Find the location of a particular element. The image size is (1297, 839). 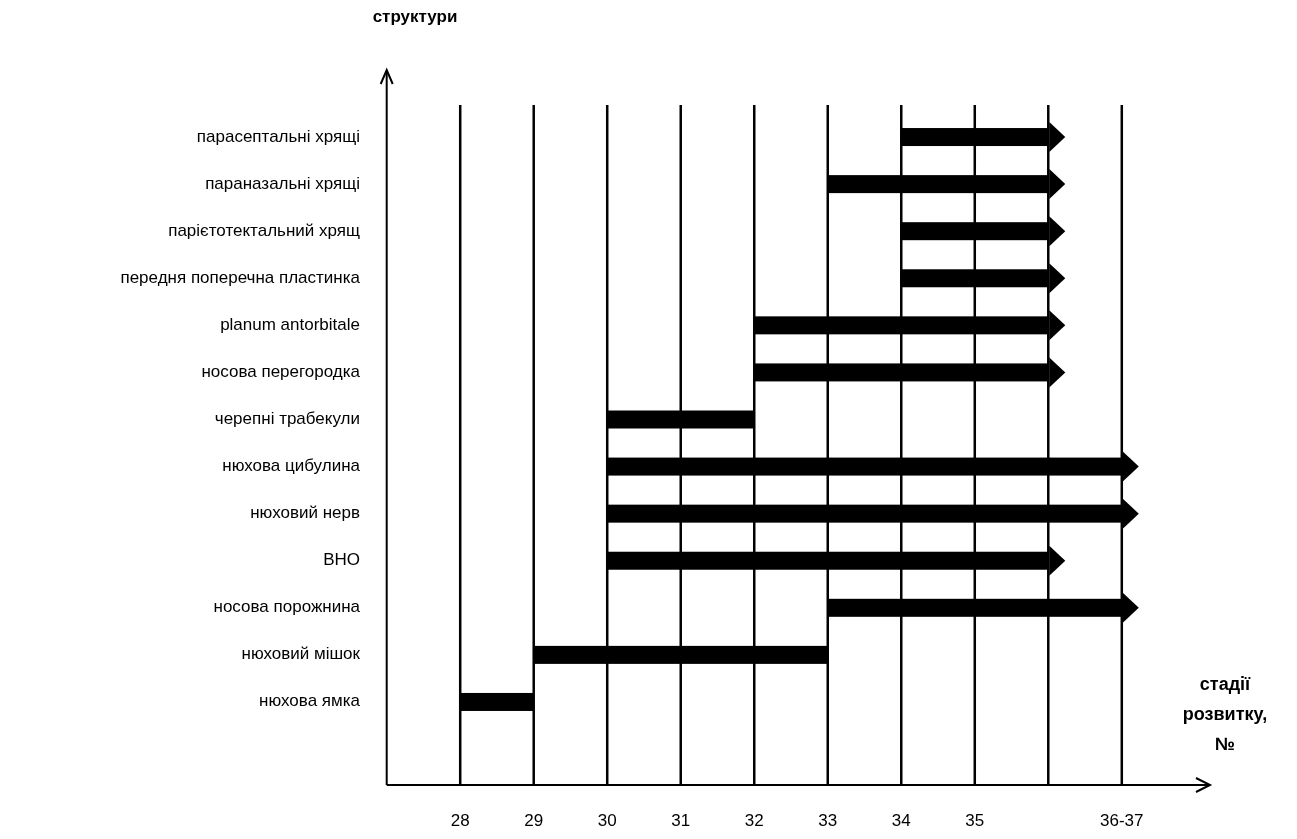

y-tick-label: парієтотектальний хрящ is located at coordinates (264, 230).